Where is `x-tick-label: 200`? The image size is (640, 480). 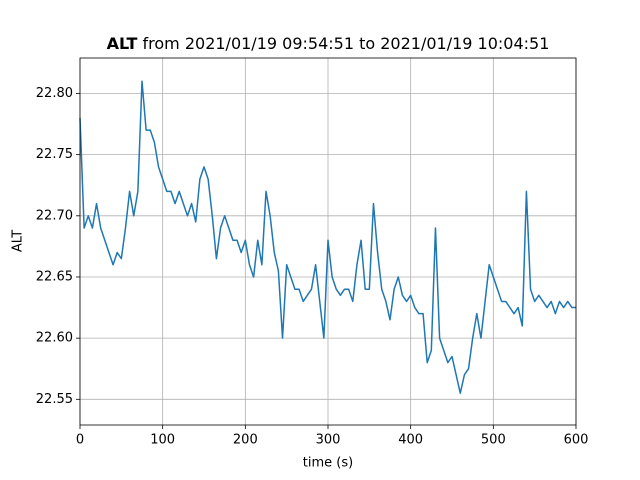 x-tick-label: 200 is located at coordinates (245, 440).